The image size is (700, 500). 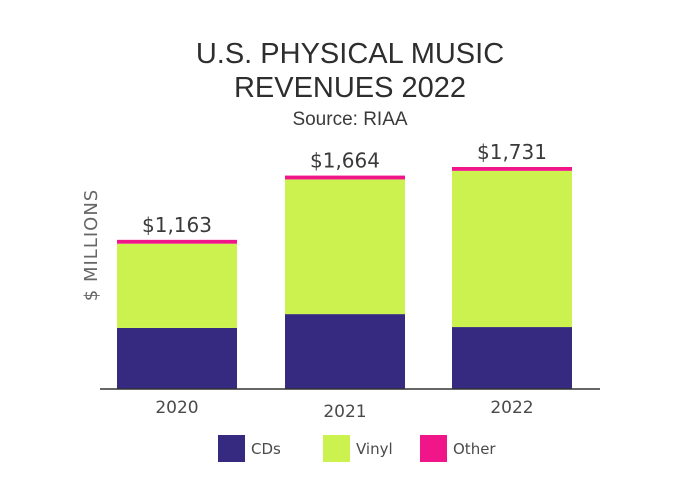 I want to click on x-tick-labels: 2020 2021 2022, so click(x=344, y=410).